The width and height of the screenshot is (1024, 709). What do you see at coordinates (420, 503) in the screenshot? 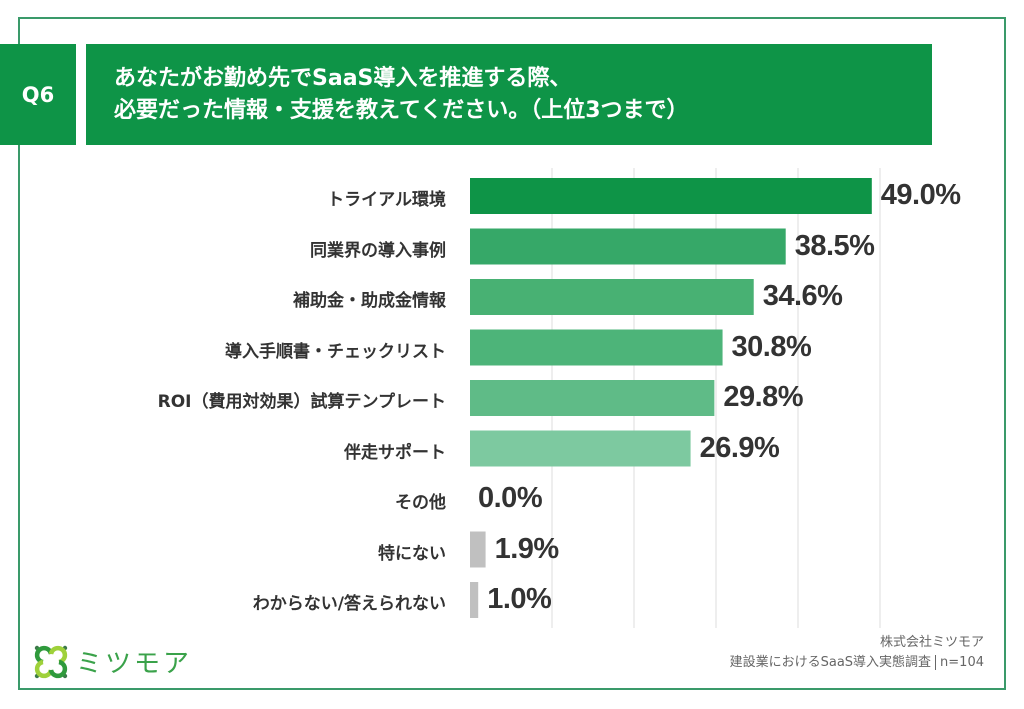
I see `category-label: その他` at bounding box center [420, 503].